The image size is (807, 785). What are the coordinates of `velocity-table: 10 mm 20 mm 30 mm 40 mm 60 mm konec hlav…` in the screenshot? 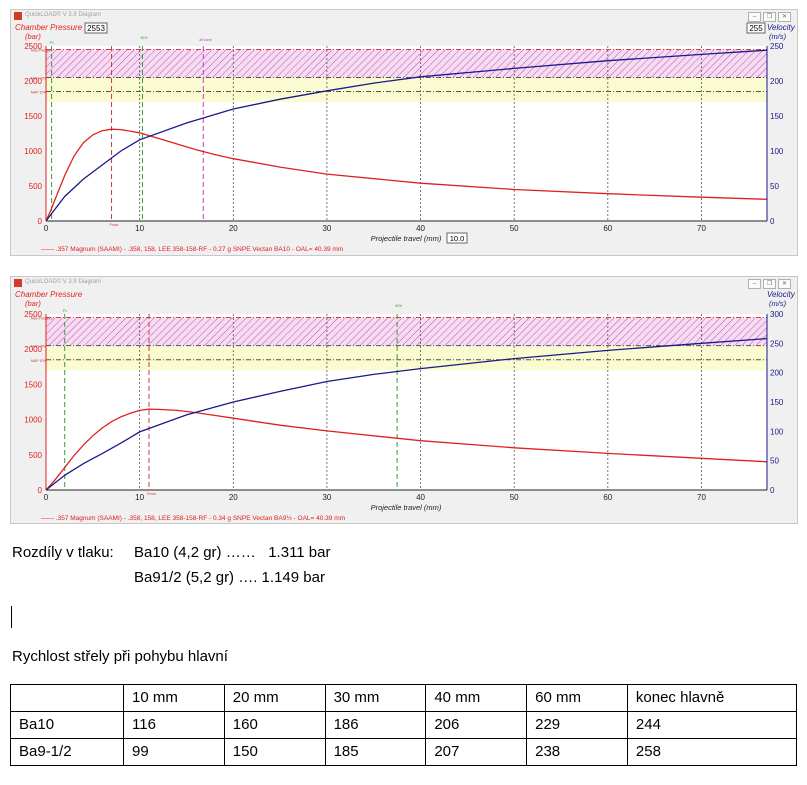 It's located at (404, 725).